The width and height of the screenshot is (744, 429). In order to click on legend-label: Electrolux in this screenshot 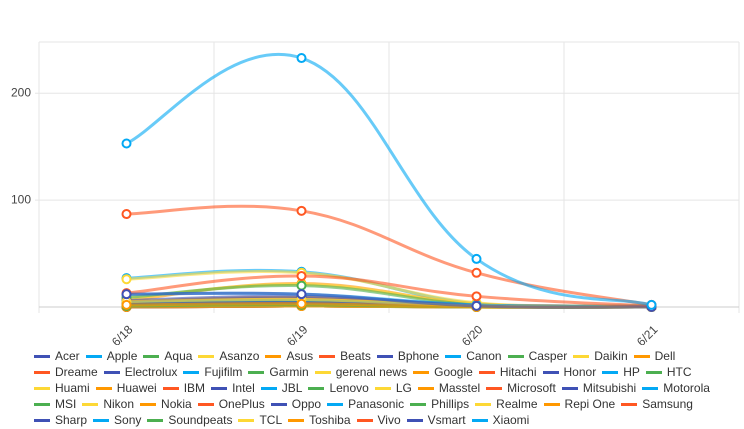, I will do `click(151, 372)`.